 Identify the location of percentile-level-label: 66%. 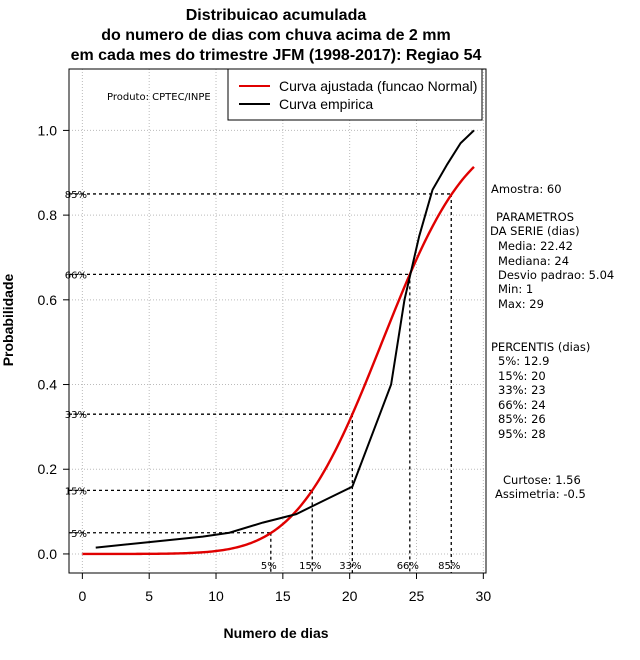
(76, 275).